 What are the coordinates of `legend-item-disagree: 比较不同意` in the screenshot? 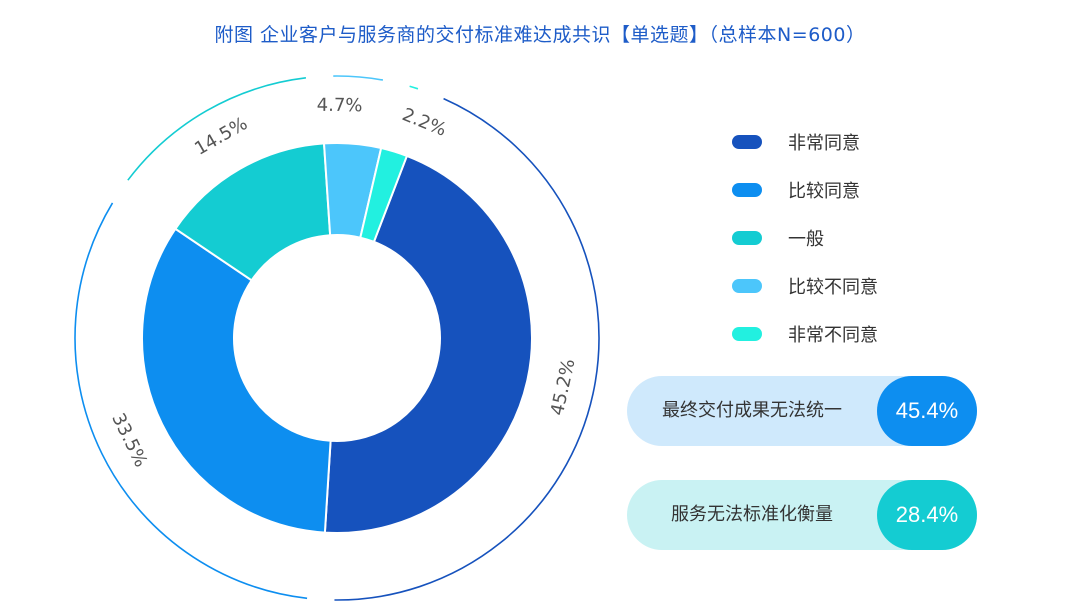 It's located at (805, 286).